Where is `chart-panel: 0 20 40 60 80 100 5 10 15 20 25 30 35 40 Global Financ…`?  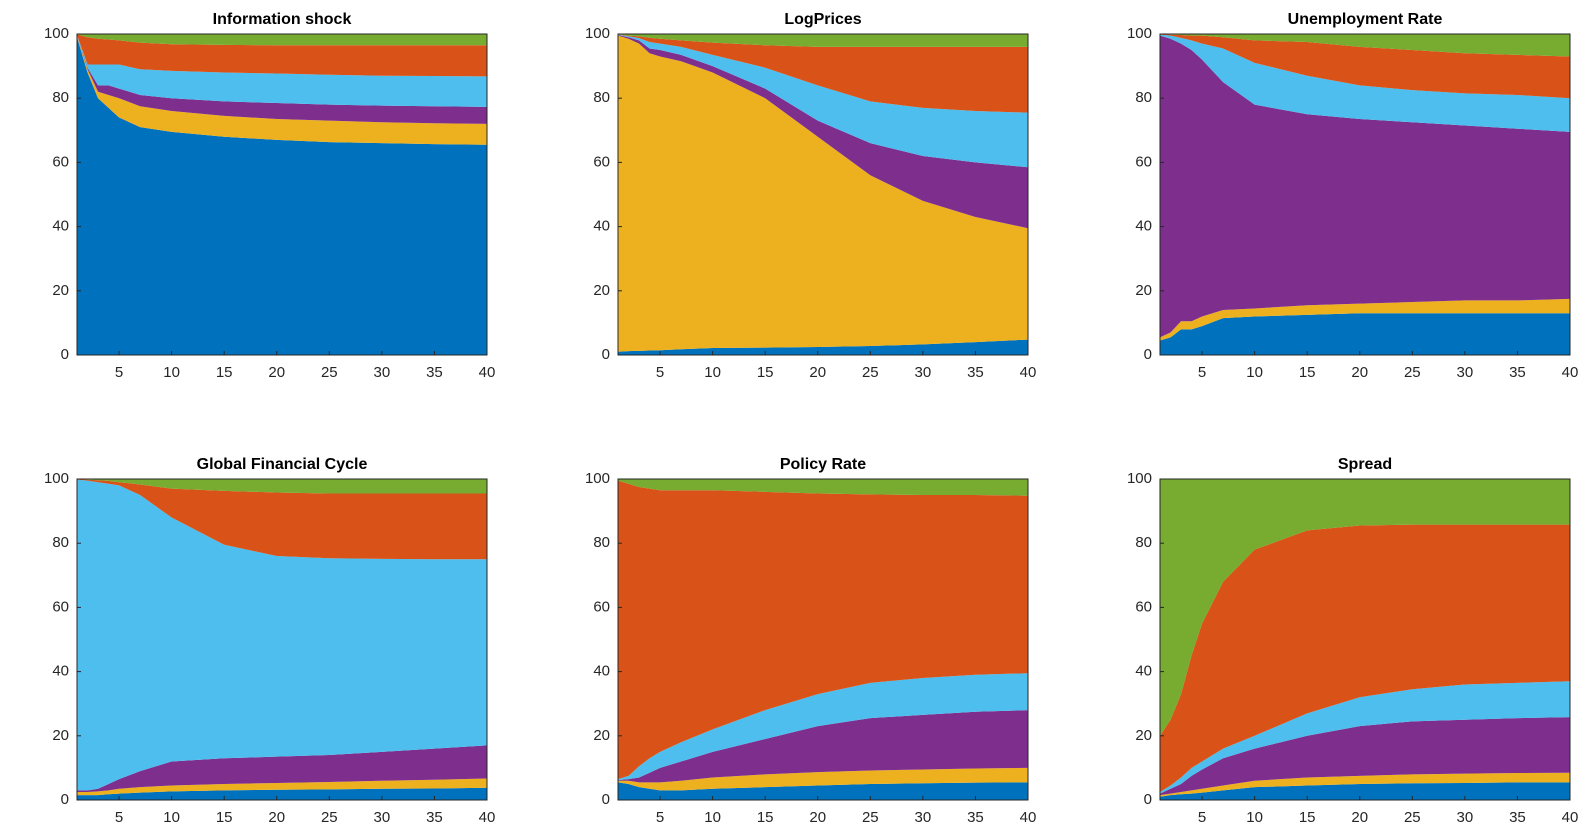 chart-panel: 0 20 40 60 80 100 5 10 15 20 25 30 35 40 Global Financ… is located at coordinates (269, 641).